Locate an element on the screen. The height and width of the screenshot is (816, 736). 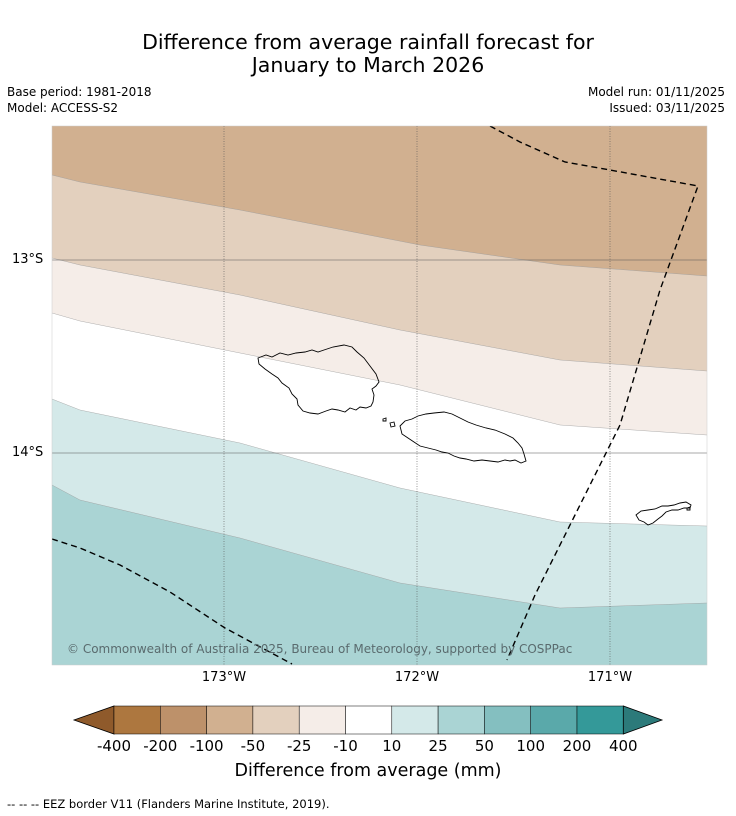
colorbar-tick-label: 100 is located at coordinates (530, 746).